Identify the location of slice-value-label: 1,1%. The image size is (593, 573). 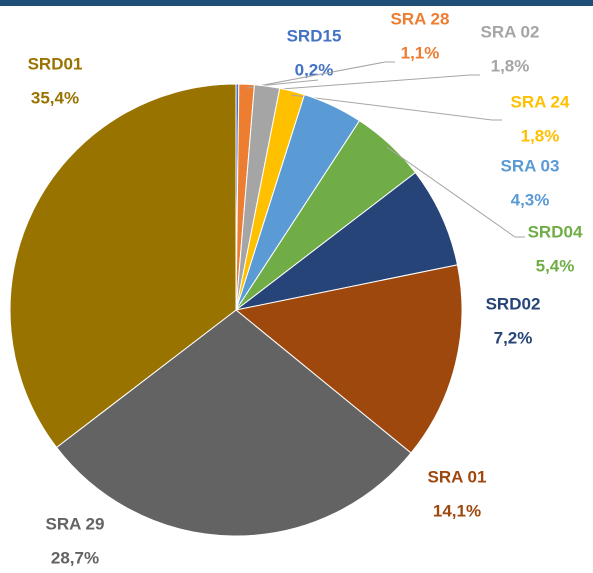
(420, 52).